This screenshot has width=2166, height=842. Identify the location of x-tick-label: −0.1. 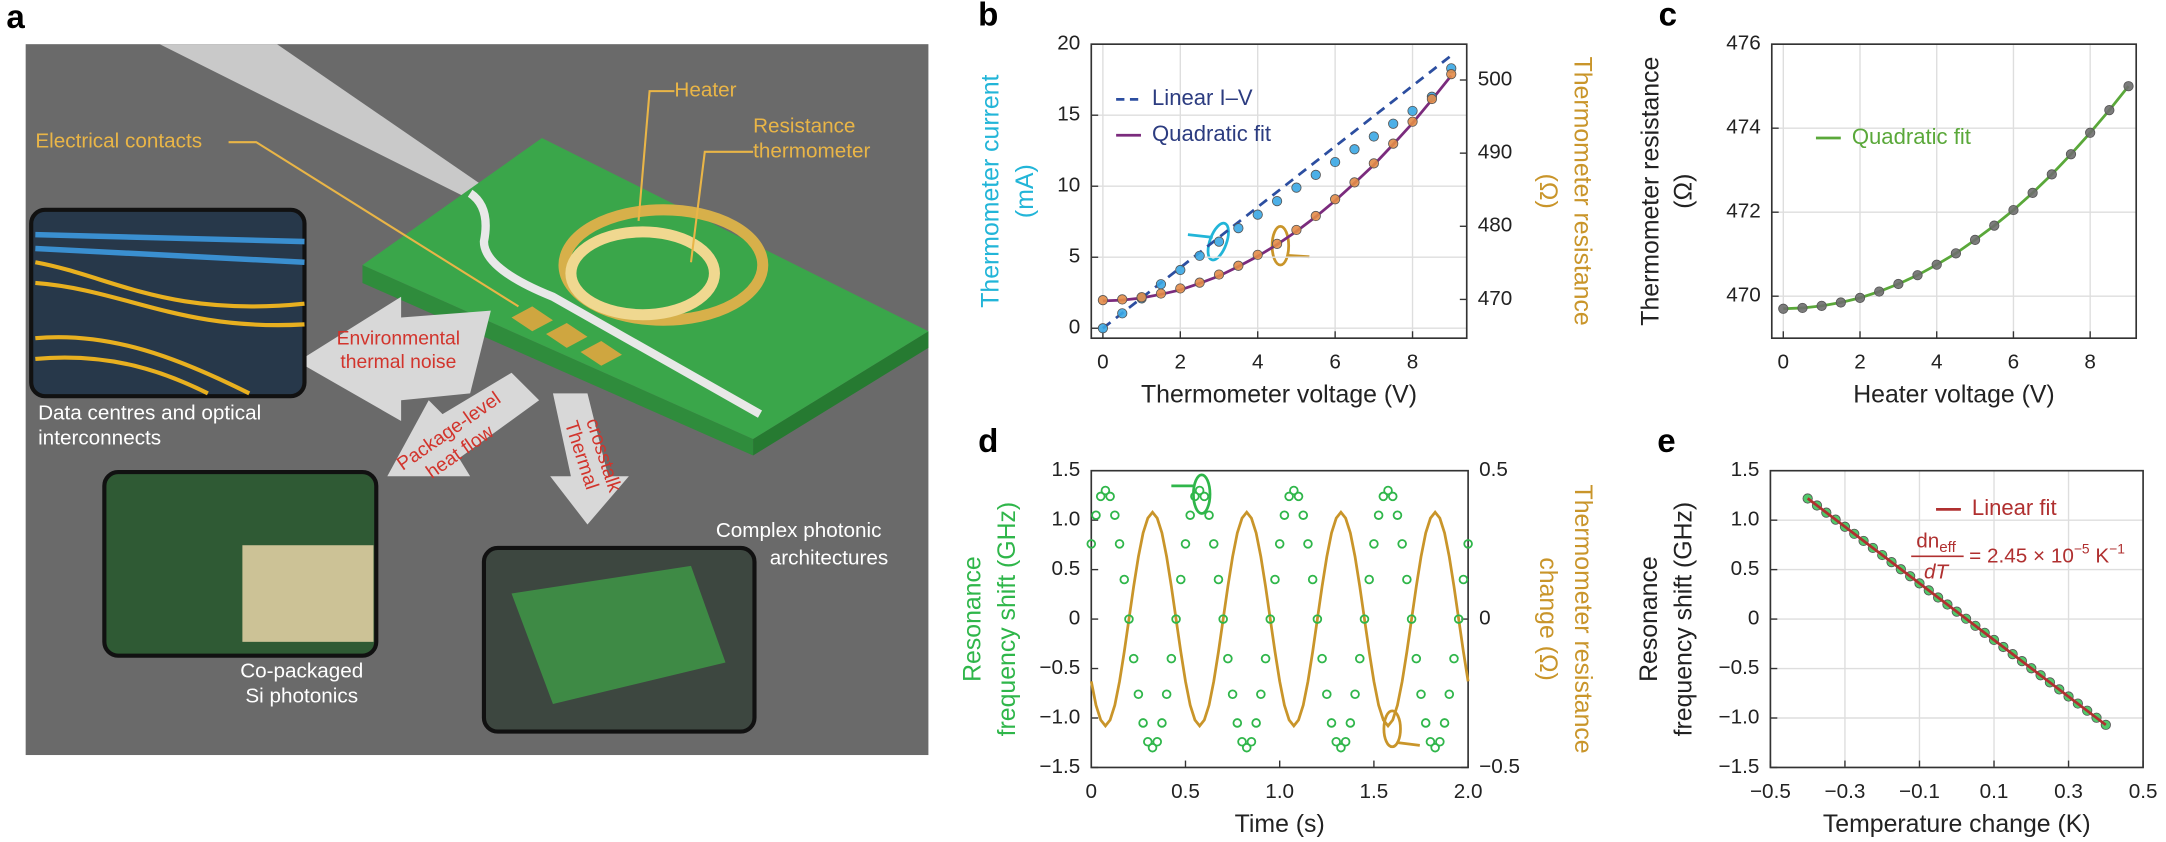
(1919, 791).